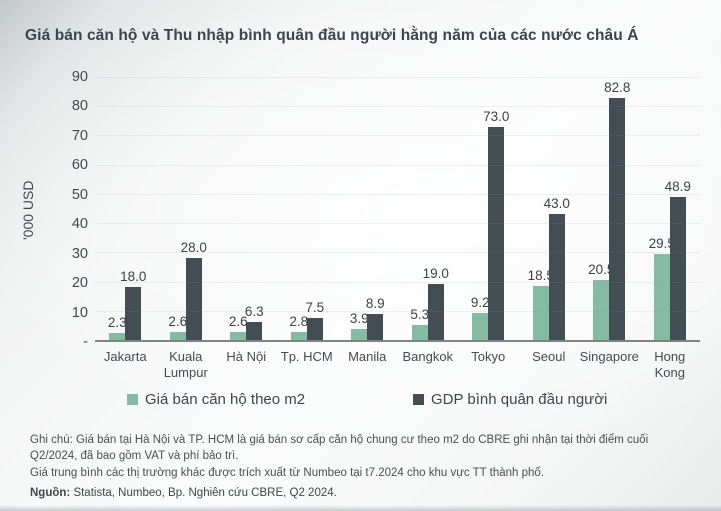 This screenshot has height=511, width=721. Describe the element at coordinates (436, 208) in the screenshot. I see `bar-wrap: 19.0` at that location.